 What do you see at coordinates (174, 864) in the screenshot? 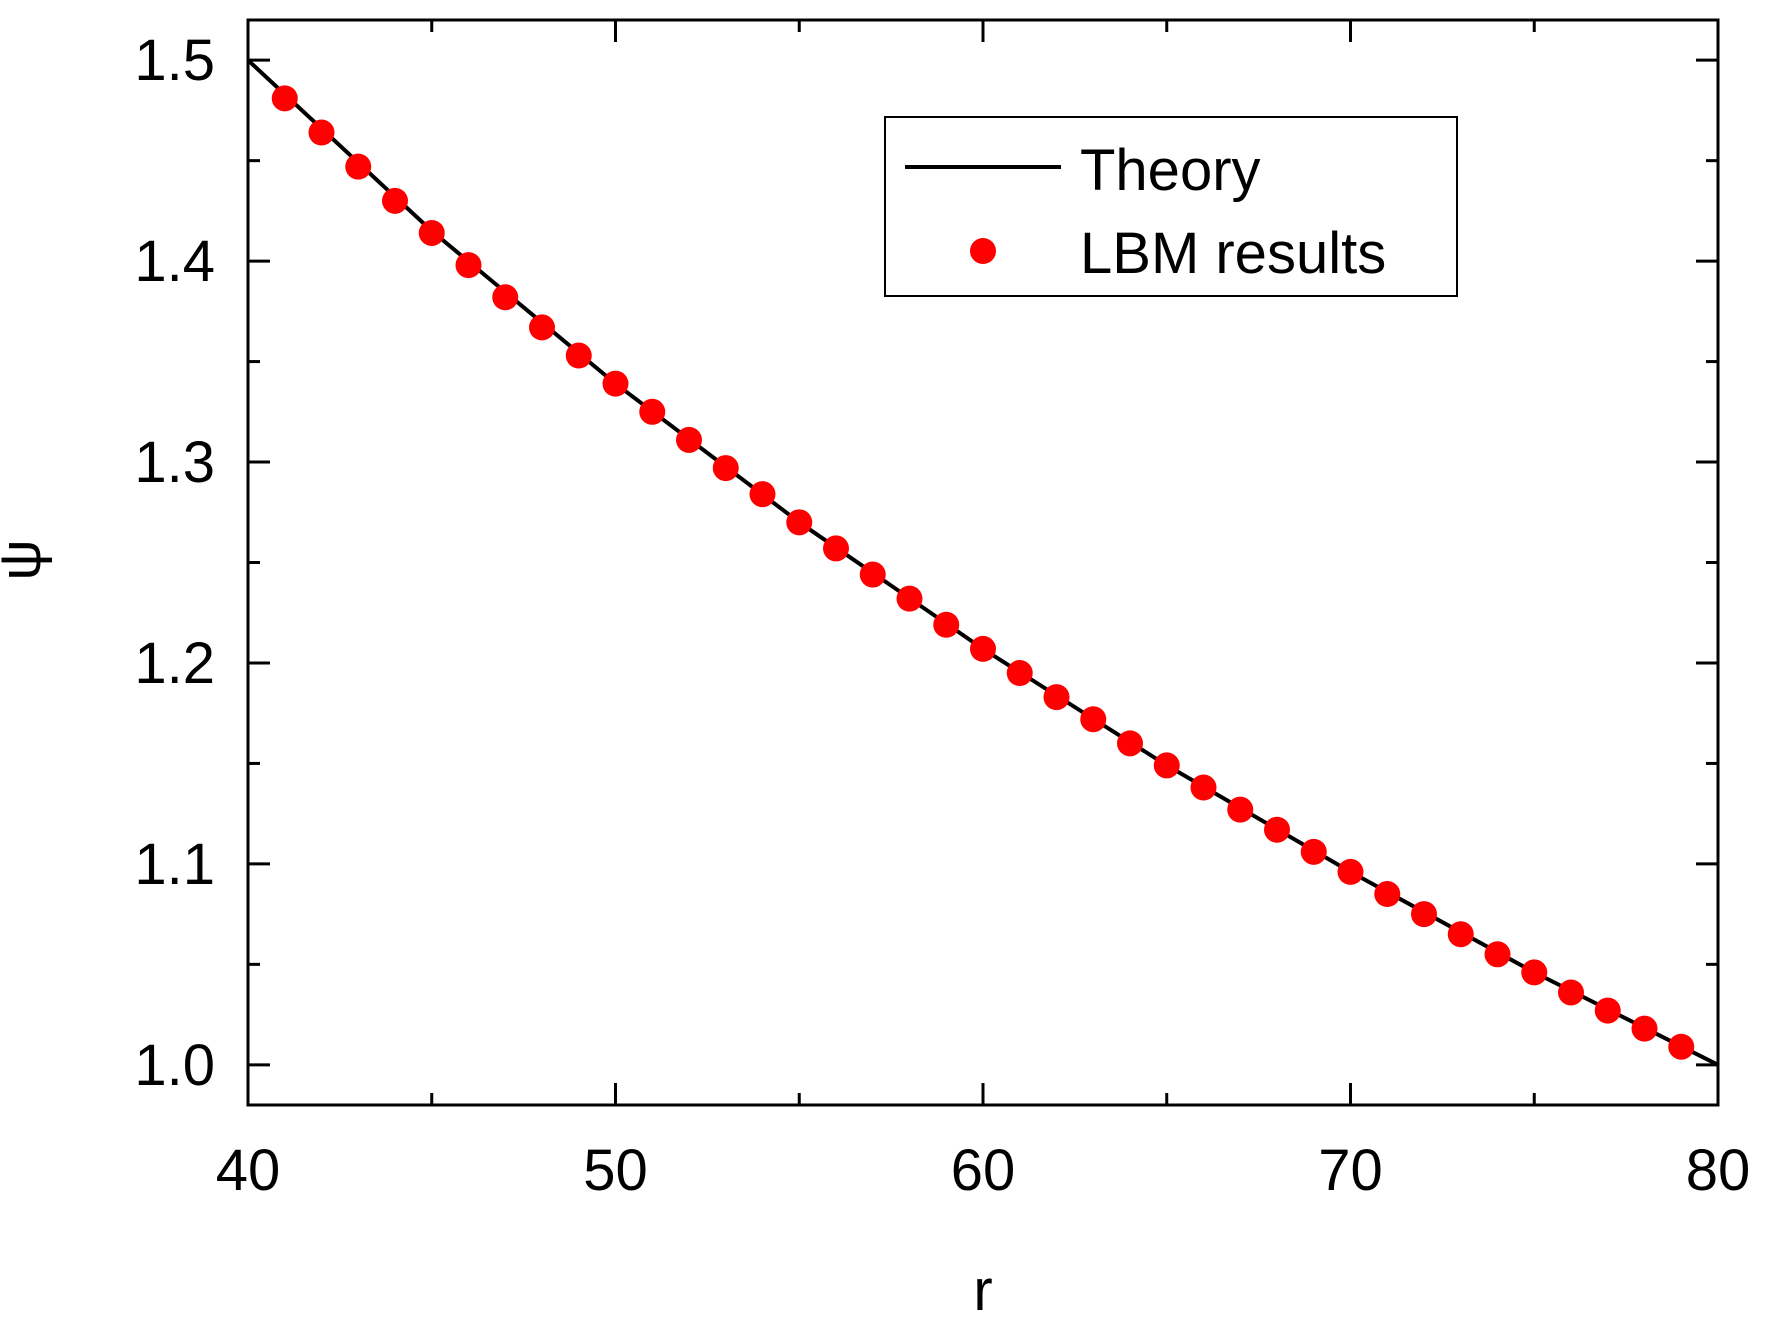
I see `y-tick-label: 1.1` at bounding box center [174, 864].